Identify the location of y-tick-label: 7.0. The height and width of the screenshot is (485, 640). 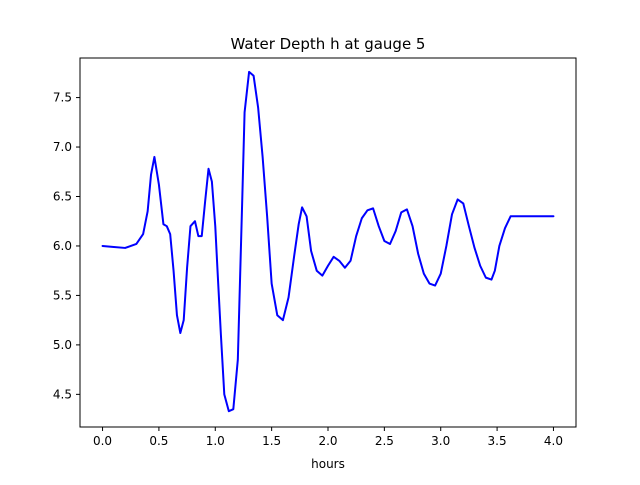
(62, 147).